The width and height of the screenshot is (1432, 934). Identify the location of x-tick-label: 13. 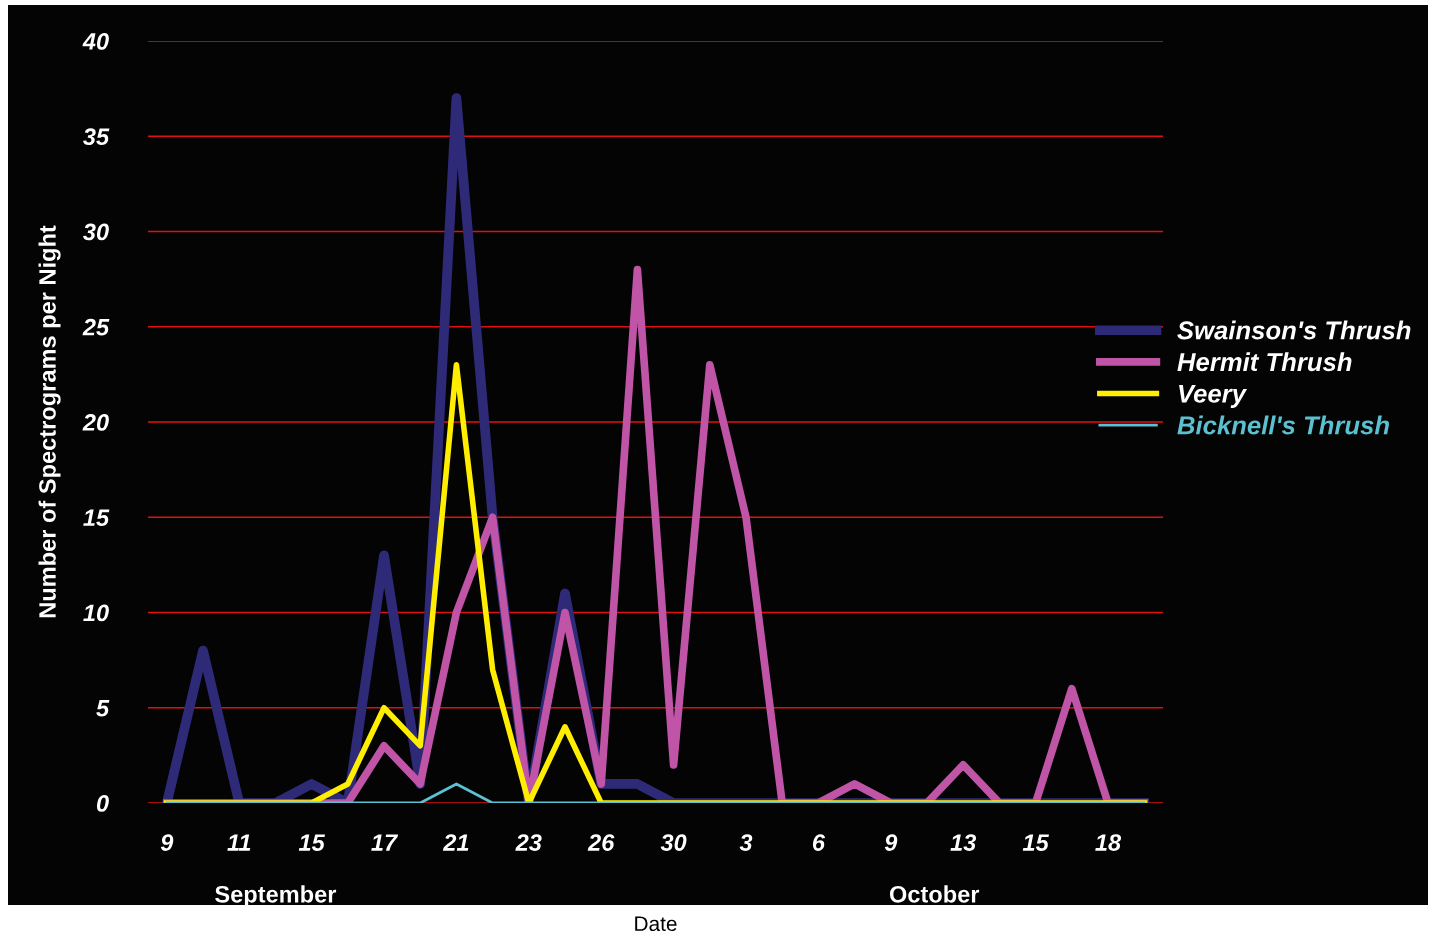
(963, 842).